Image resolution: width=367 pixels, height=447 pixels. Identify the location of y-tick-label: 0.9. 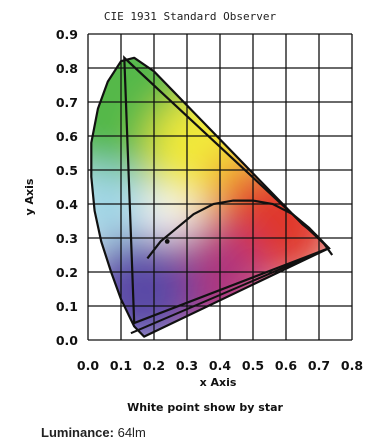
(67, 34).